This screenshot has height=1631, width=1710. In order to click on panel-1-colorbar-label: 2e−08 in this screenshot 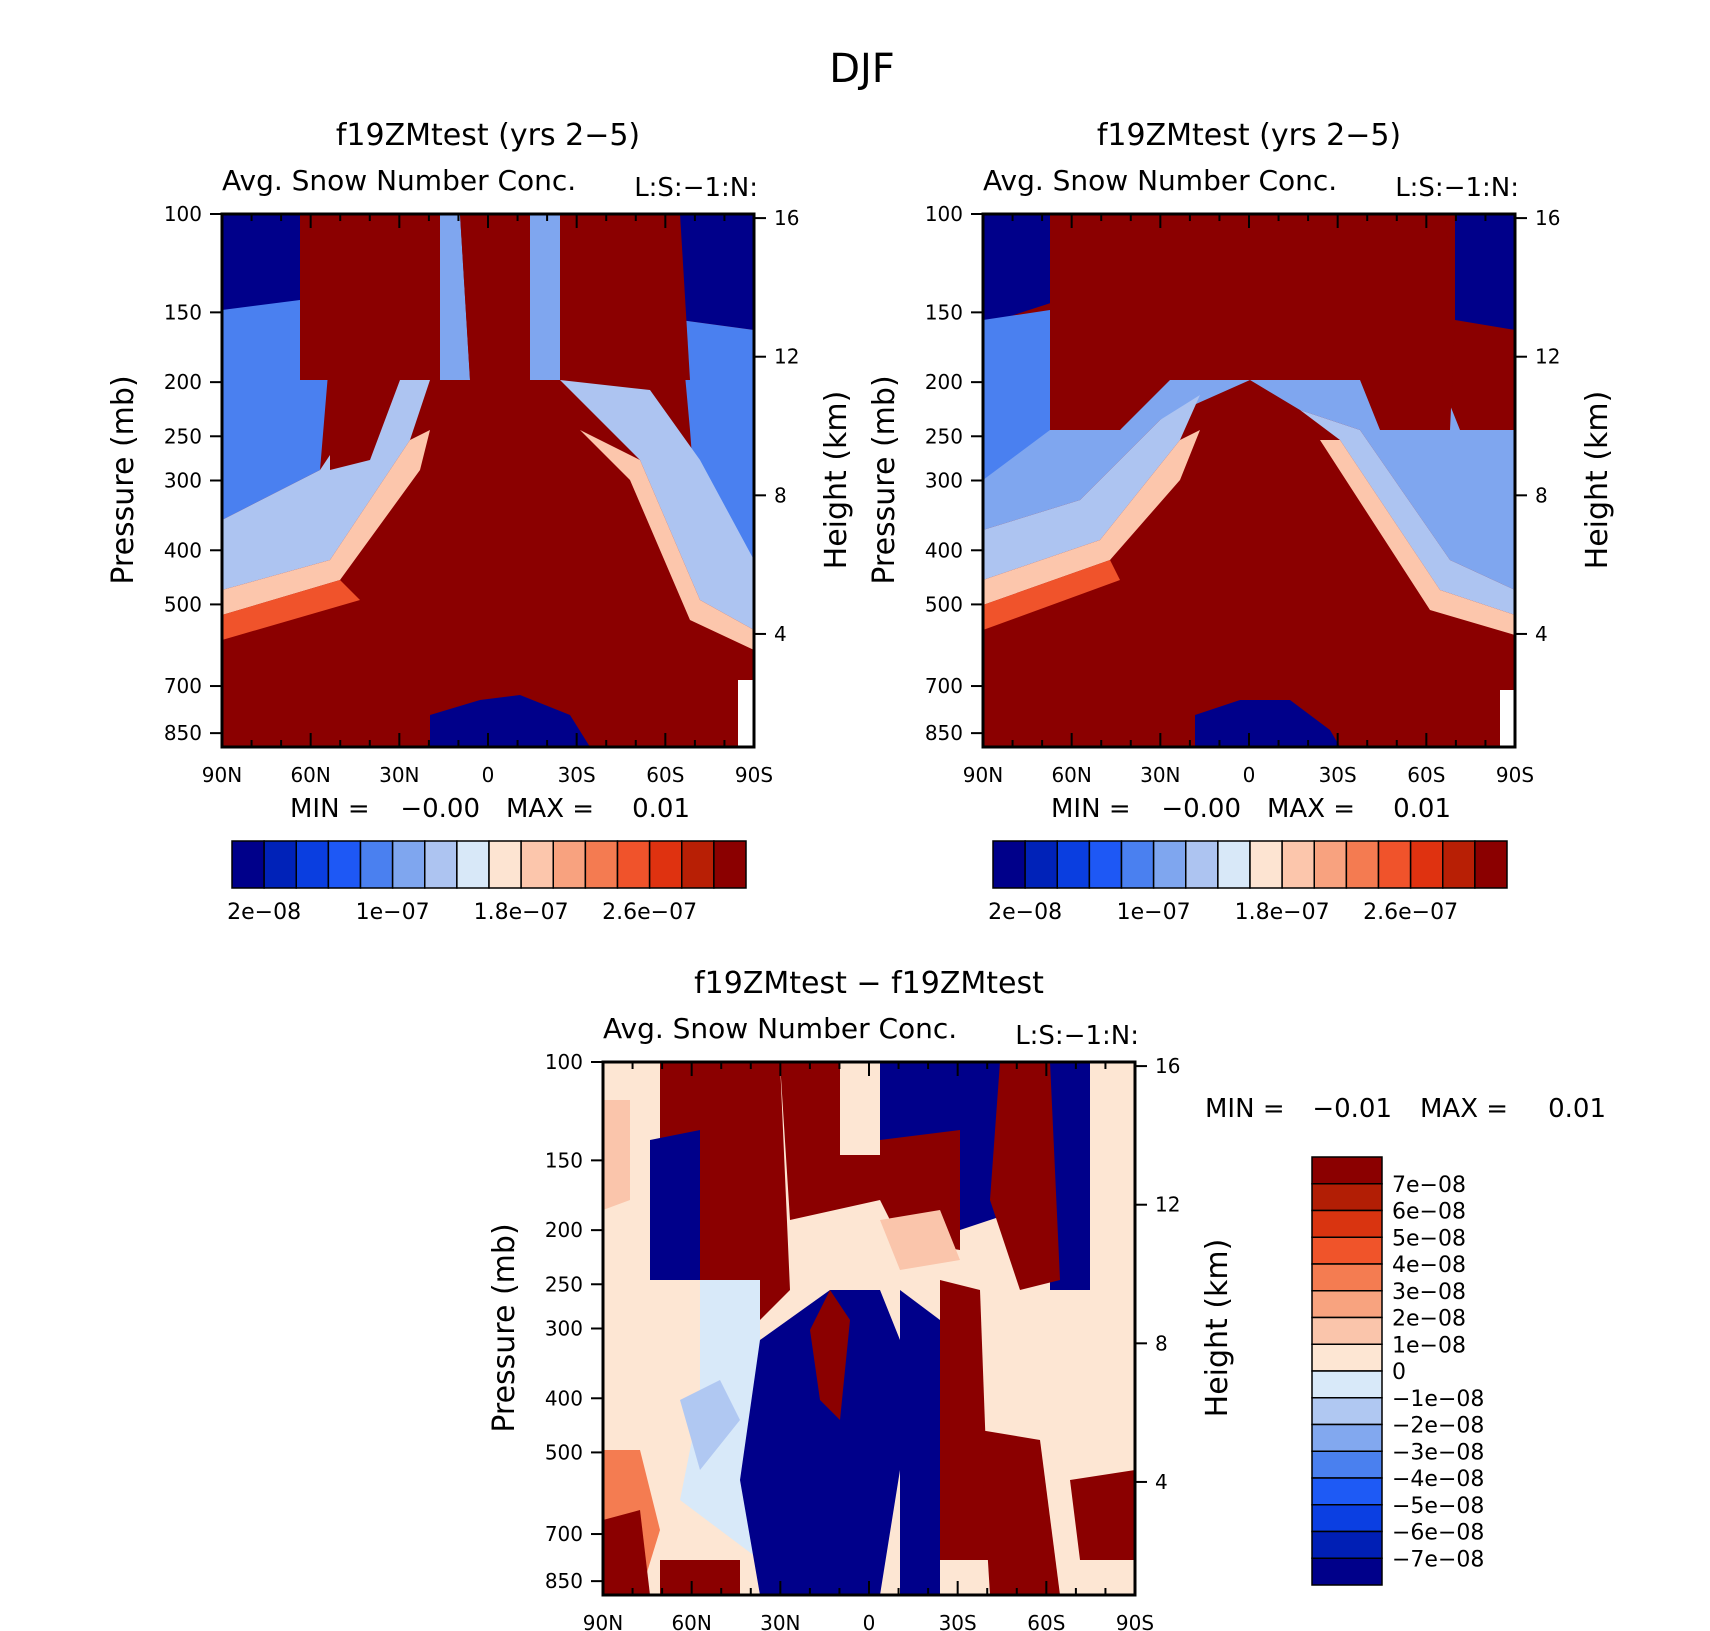, I will do `click(264, 912)`.